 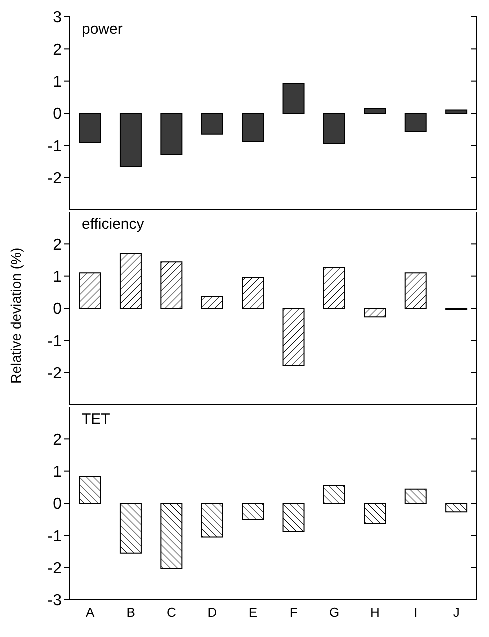 What do you see at coordinates (96, 419) in the screenshot?
I see `chart-title: TET` at bounding box center [96, 419].